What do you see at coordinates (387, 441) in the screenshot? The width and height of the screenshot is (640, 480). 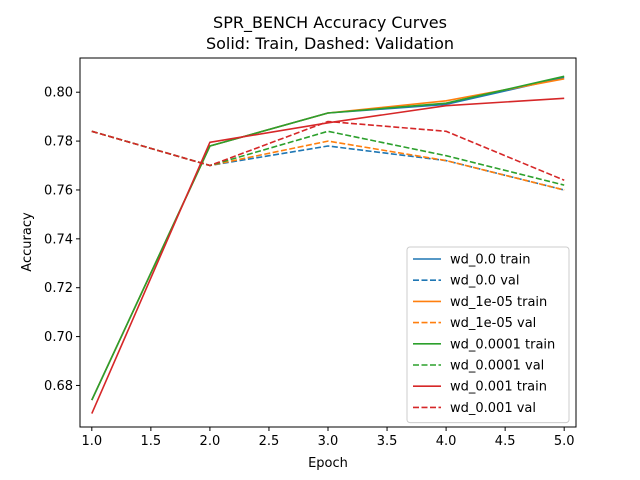 I see `x-tick-label: 3.5` at bounding box center [387, 441].